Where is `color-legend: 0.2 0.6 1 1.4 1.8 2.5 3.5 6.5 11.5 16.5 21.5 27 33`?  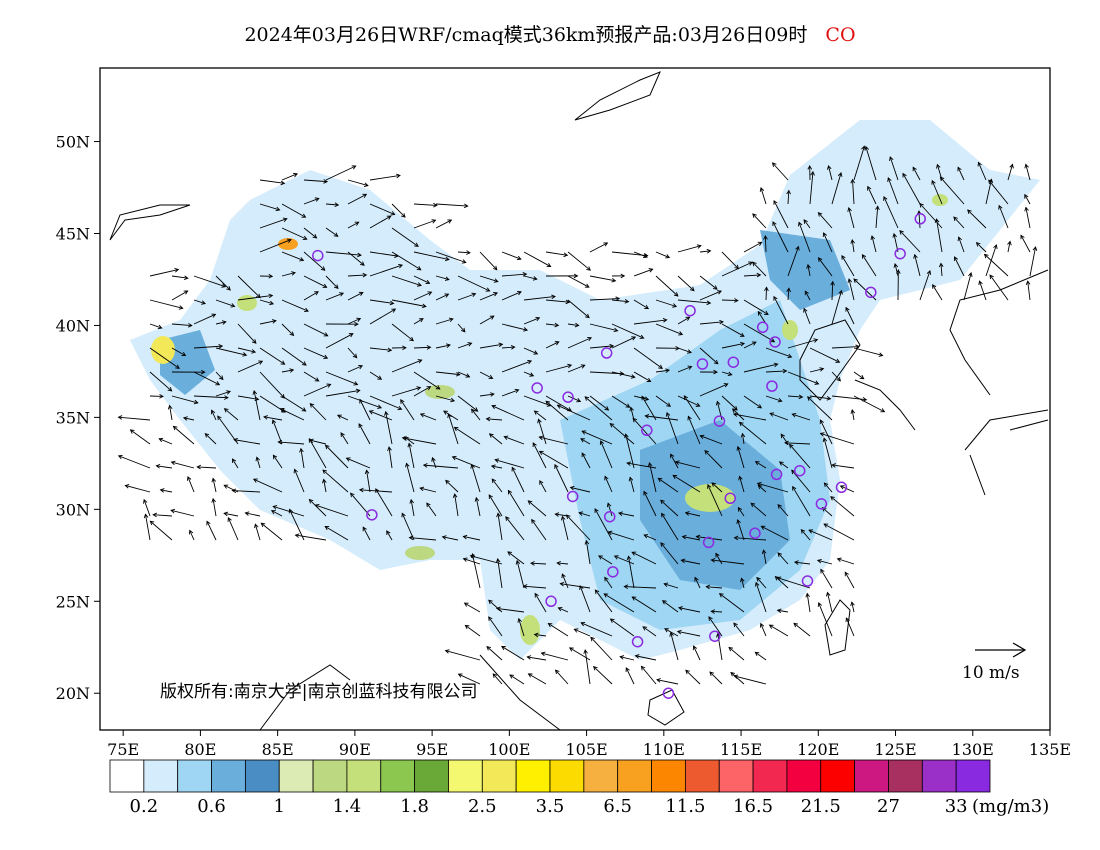 color-legend: 0.2 0.6 1 1.4 1.8 2.5 3.5 6.5 11.5 16.5 21.5 27 33 is located at coordinates (550, 788).